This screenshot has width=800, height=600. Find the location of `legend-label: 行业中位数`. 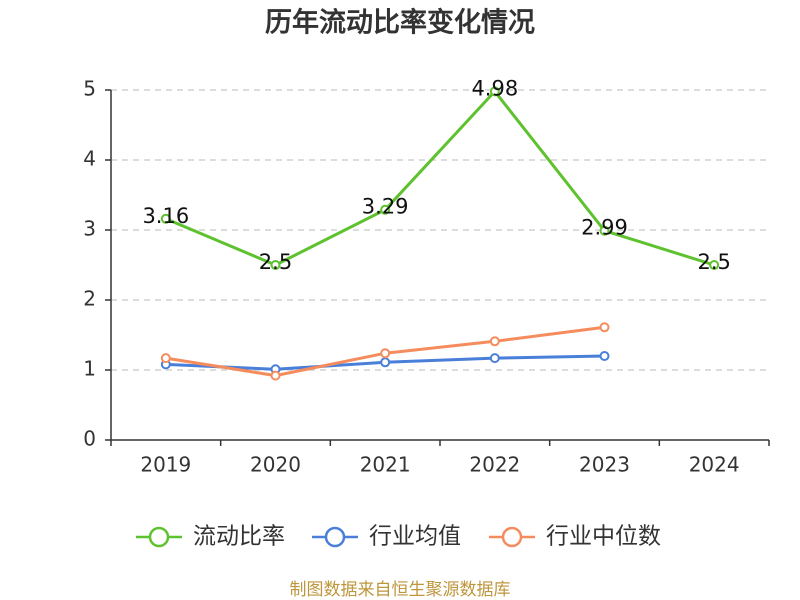

legend-label: 行业中位数 is located at coordinates (603, 537).